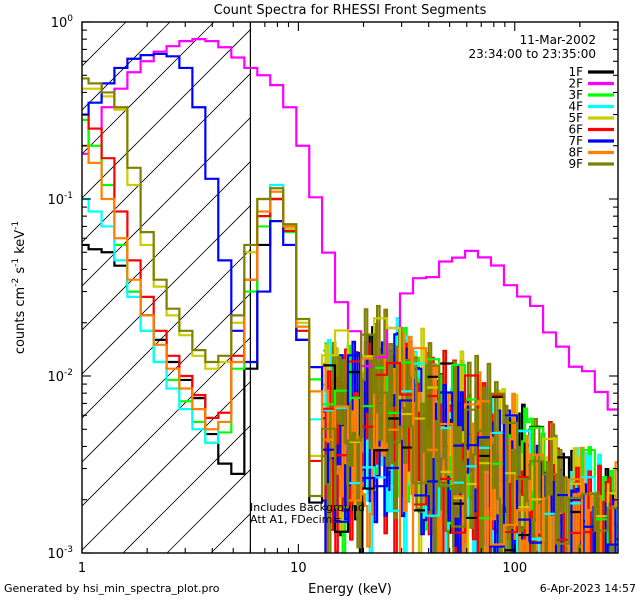  I want to click on legend-label-2f: 2F, so click(575, 84).